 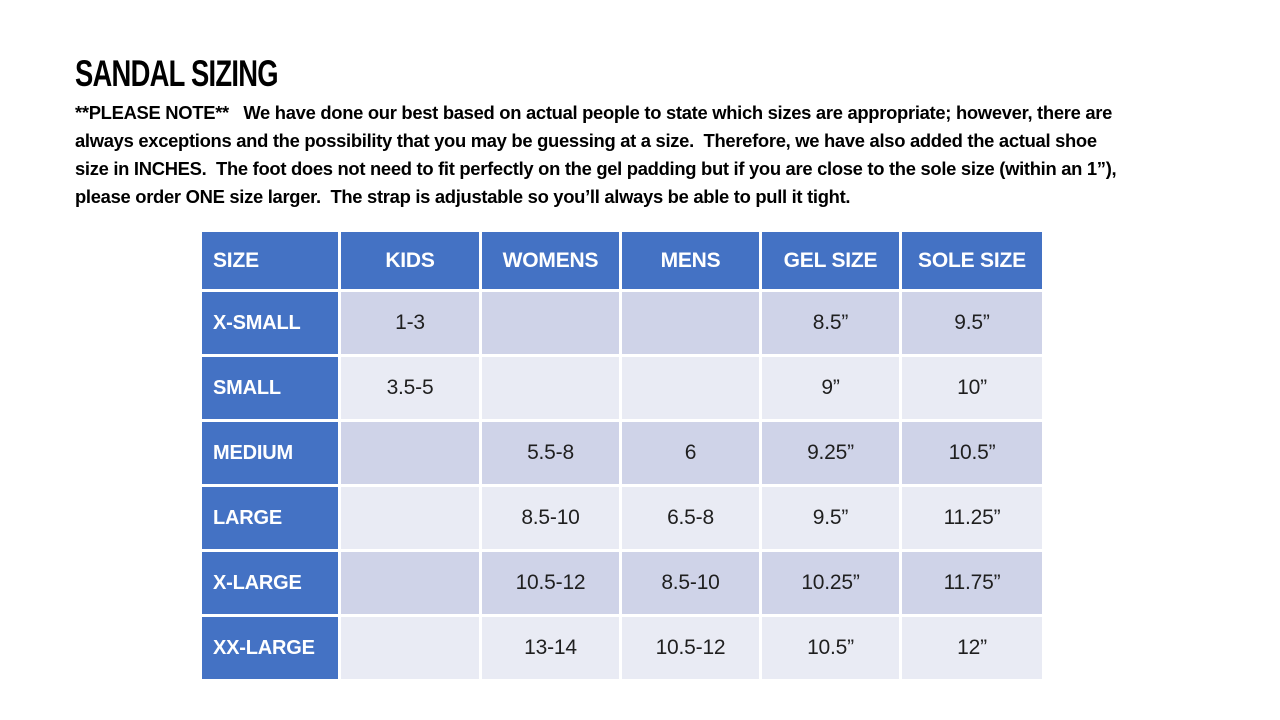 What do you see at coordinates (177, 73) in the screenshot?
I see `page-title: SANDAL SIZING` at bounding box center [177, 73].